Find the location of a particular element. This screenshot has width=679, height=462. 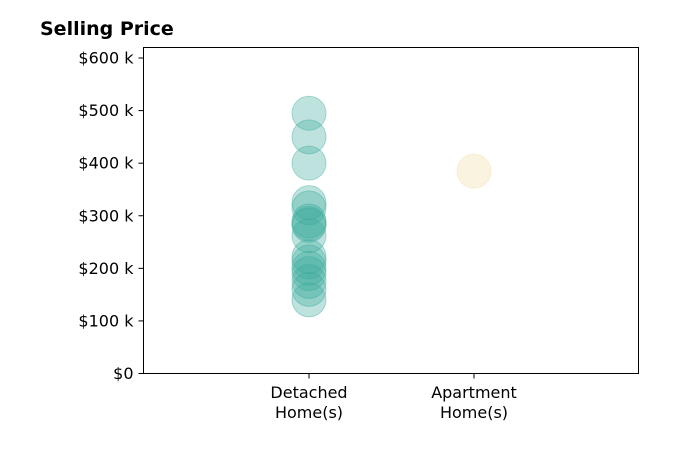

x-tick-label: Detached is located at coordinates (308, 392).